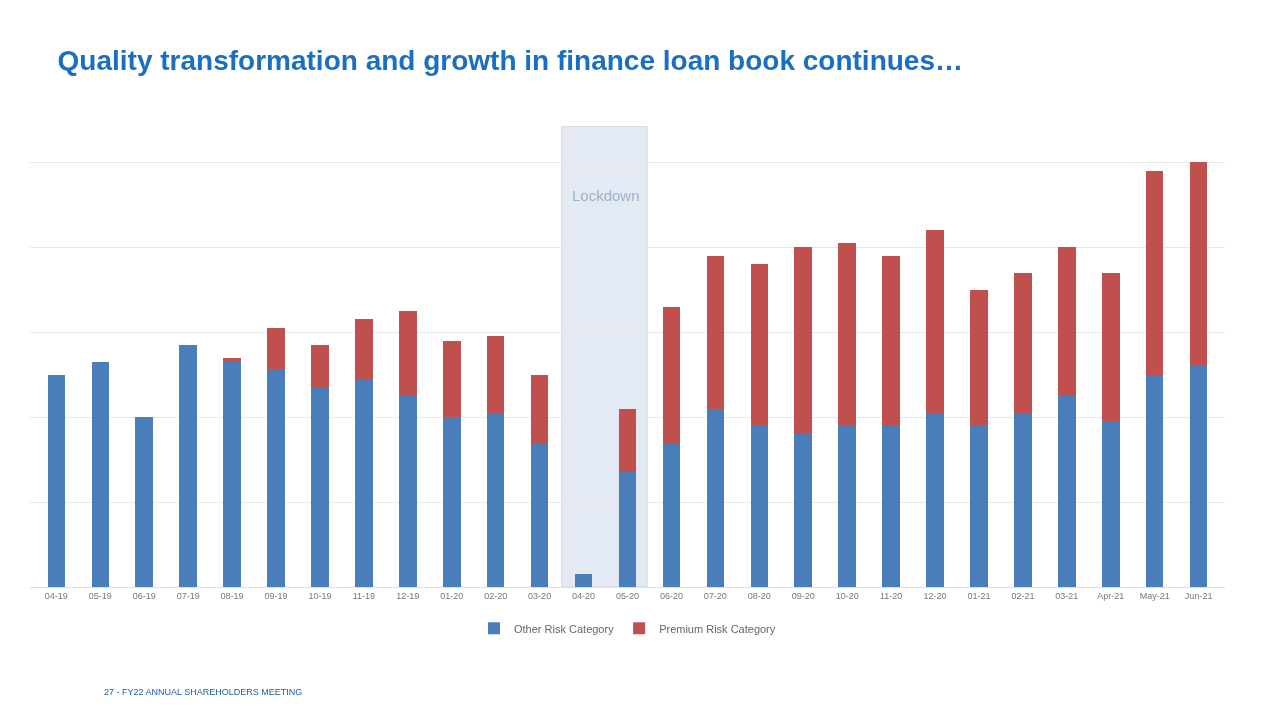  Describe the element at coordinates (1198, 595) in the screenshot. I see `x-tick-label: Jun-21` at that location.